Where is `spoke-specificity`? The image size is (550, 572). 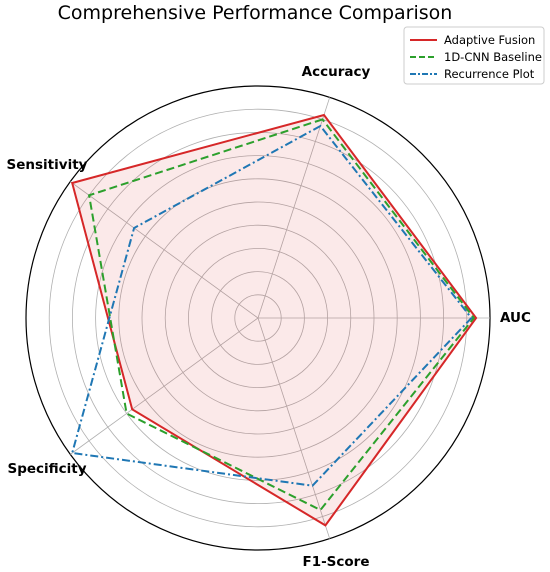 spoke-specificity is located at coordinates (164, 386).